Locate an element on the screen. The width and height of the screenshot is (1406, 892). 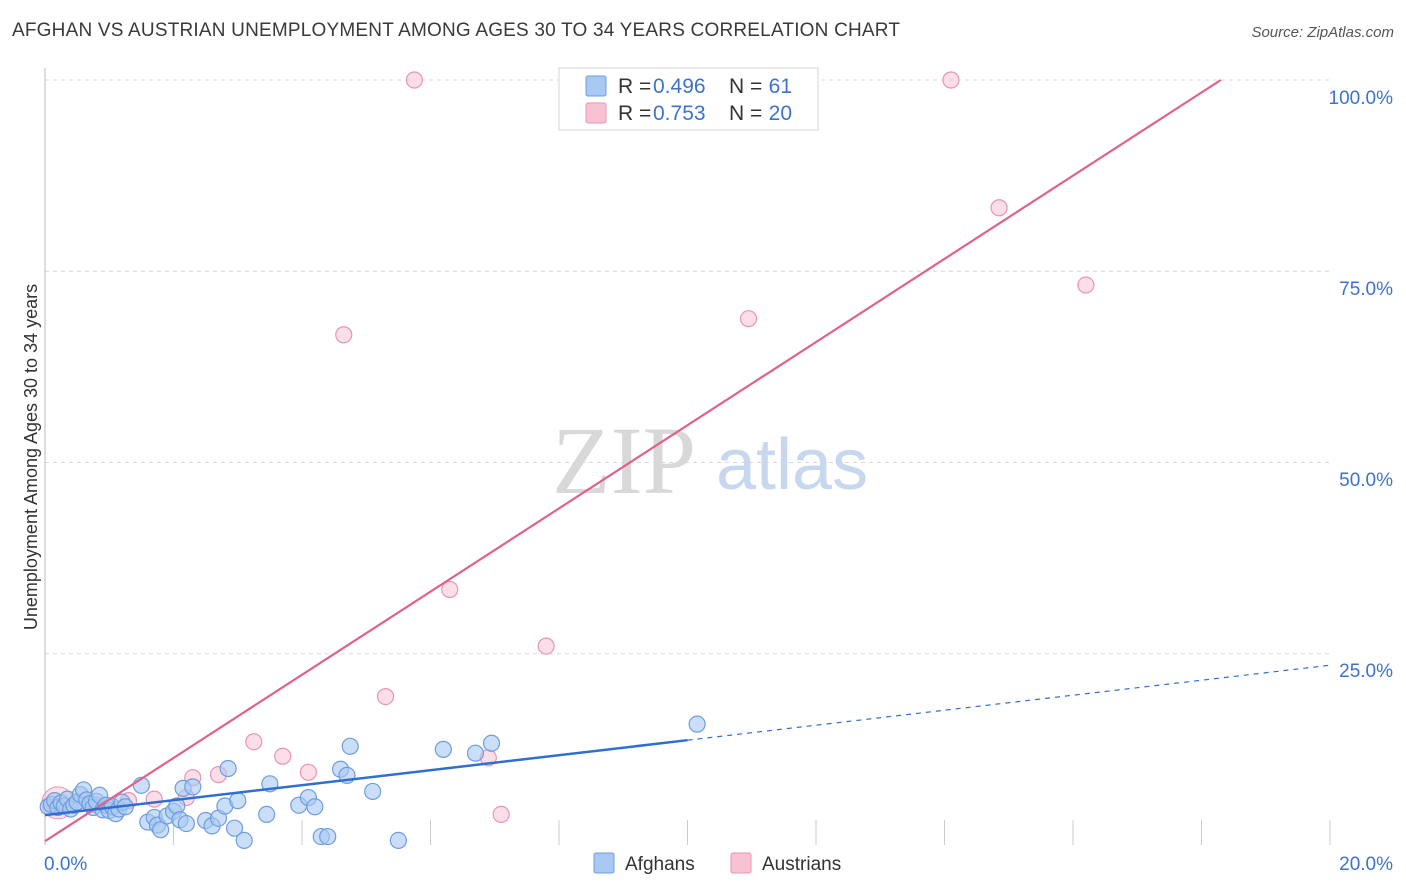
legend-afghans-n-label: N = is located at coordinates (745, 86).